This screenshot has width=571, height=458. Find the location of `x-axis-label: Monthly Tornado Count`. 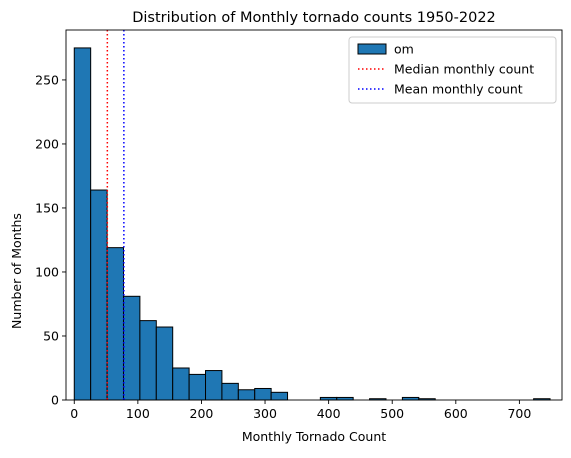

x-axis-label: Monthly Tornado Count is located at coordinates (314, 436).